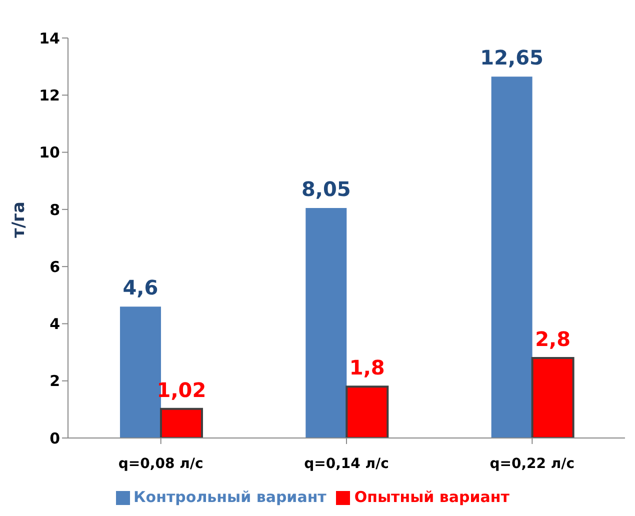 Image resolution: width=635 pixels, height=516 pixels. Describe the element at coordinates (55, 438) in the screenshot. I see `y-tick-label: 0` at that location.